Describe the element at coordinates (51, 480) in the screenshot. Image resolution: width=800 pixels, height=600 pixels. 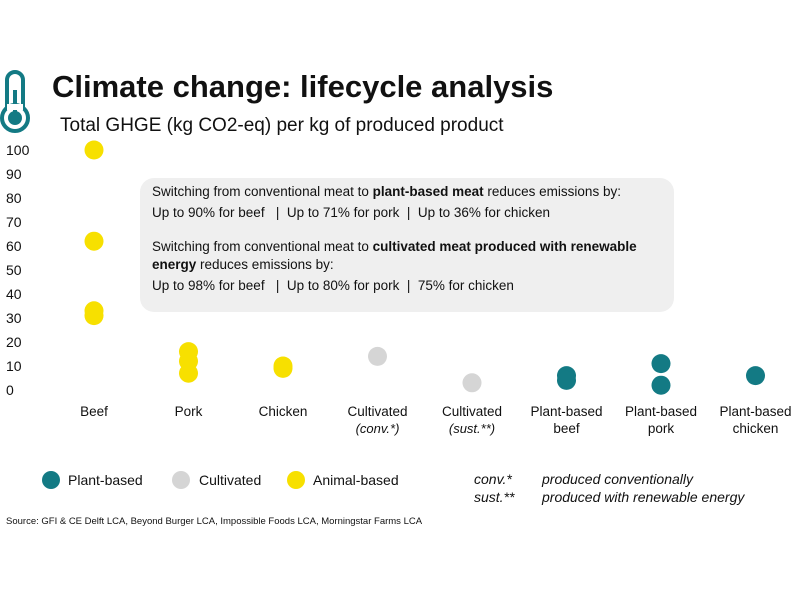
I see `legend-swatch-plant-based` at that location.